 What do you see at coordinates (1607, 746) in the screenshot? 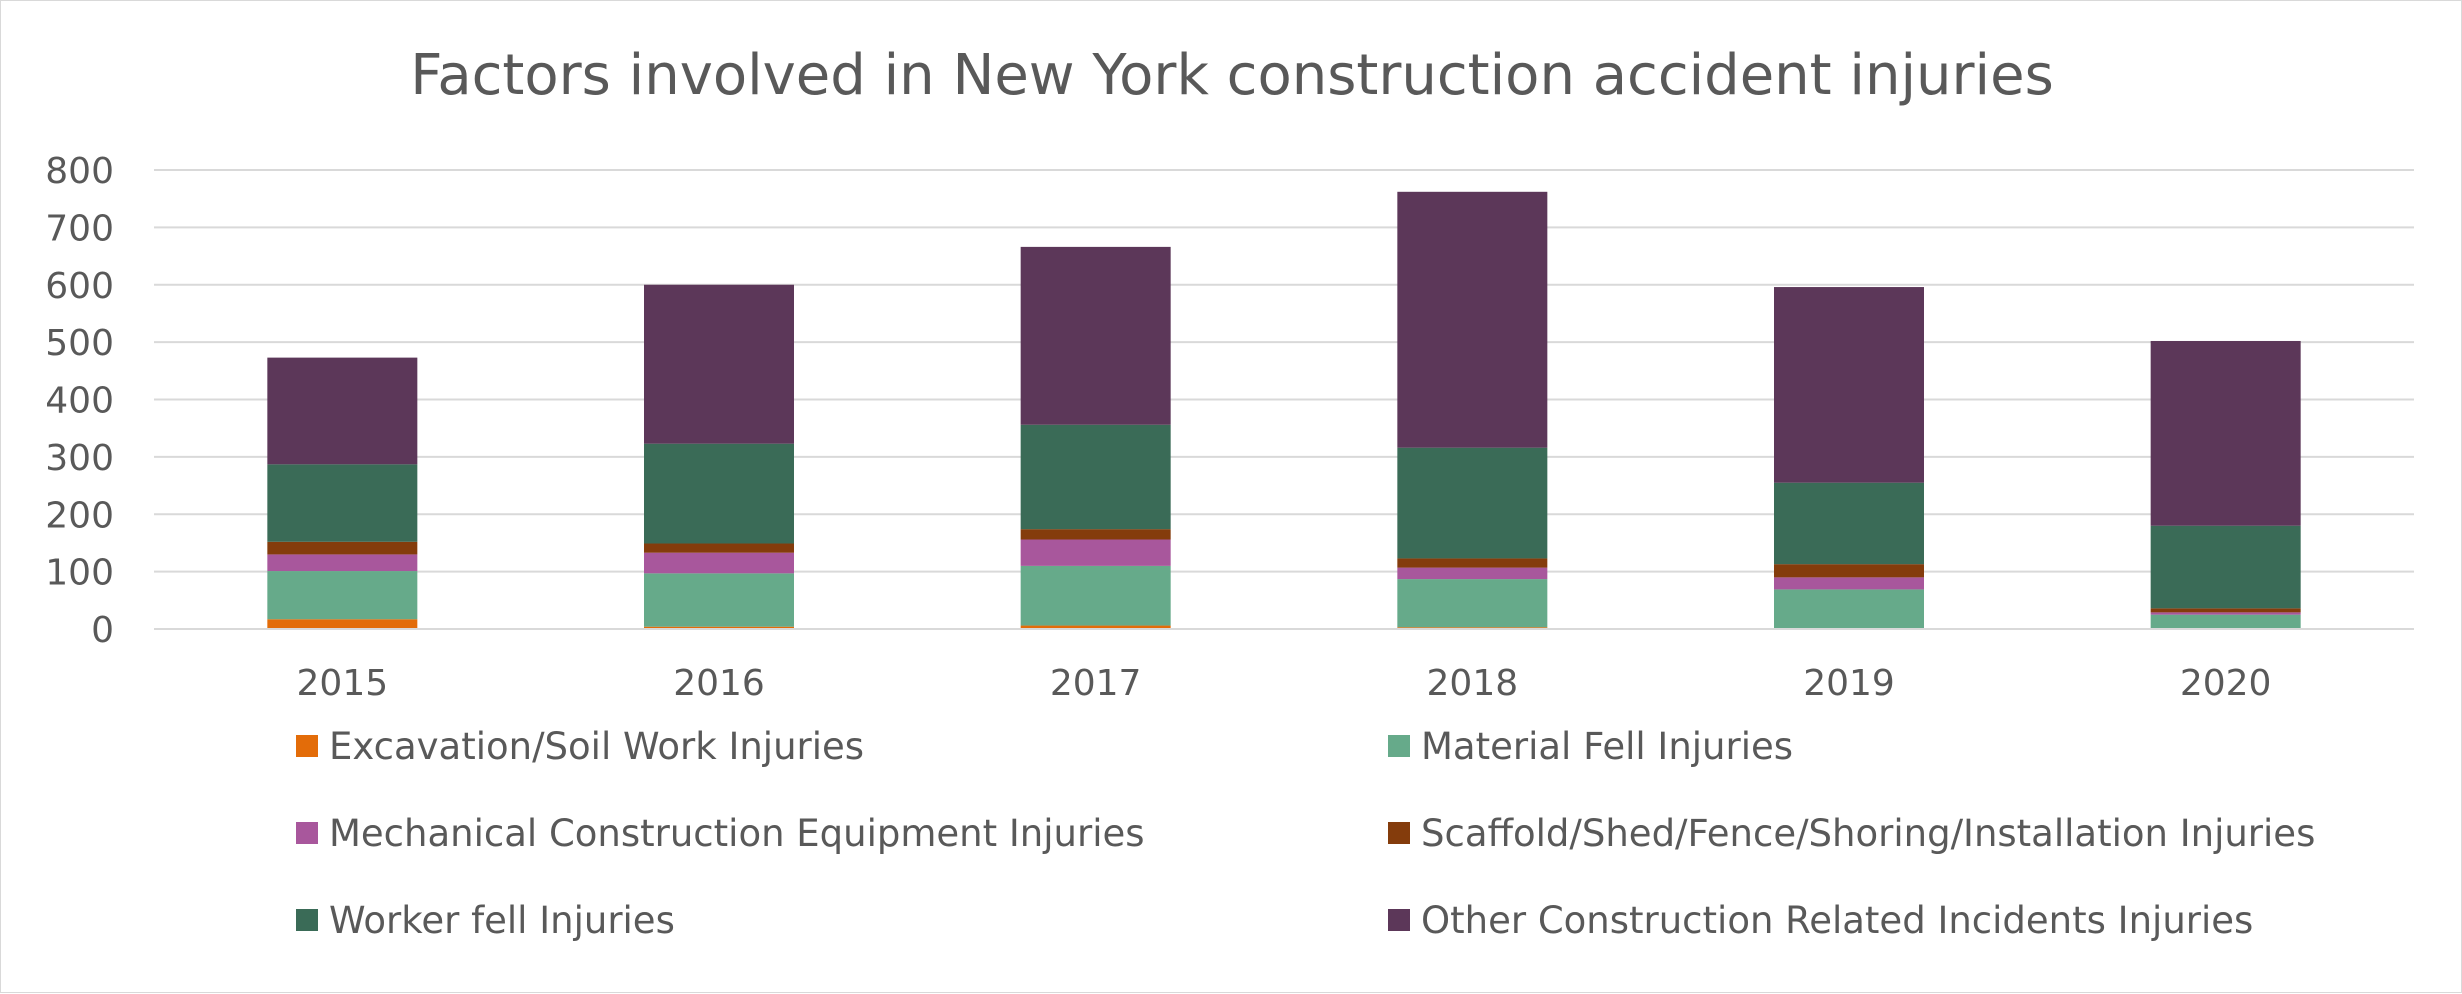
I see `legend-label: Material Fell Injuries` at bounding box center [1607, 746].